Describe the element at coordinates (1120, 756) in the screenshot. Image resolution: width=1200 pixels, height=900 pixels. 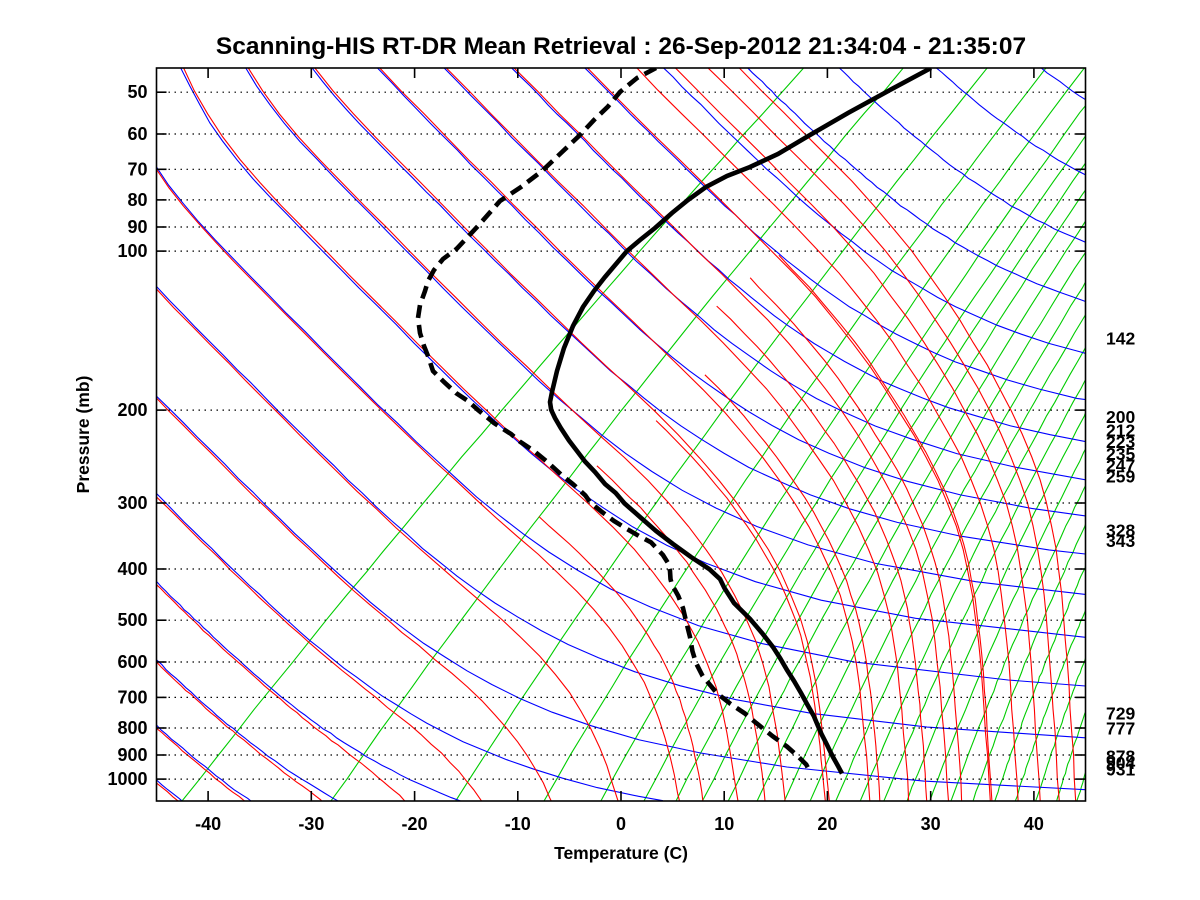
I see `svg-text: 878` at that location.